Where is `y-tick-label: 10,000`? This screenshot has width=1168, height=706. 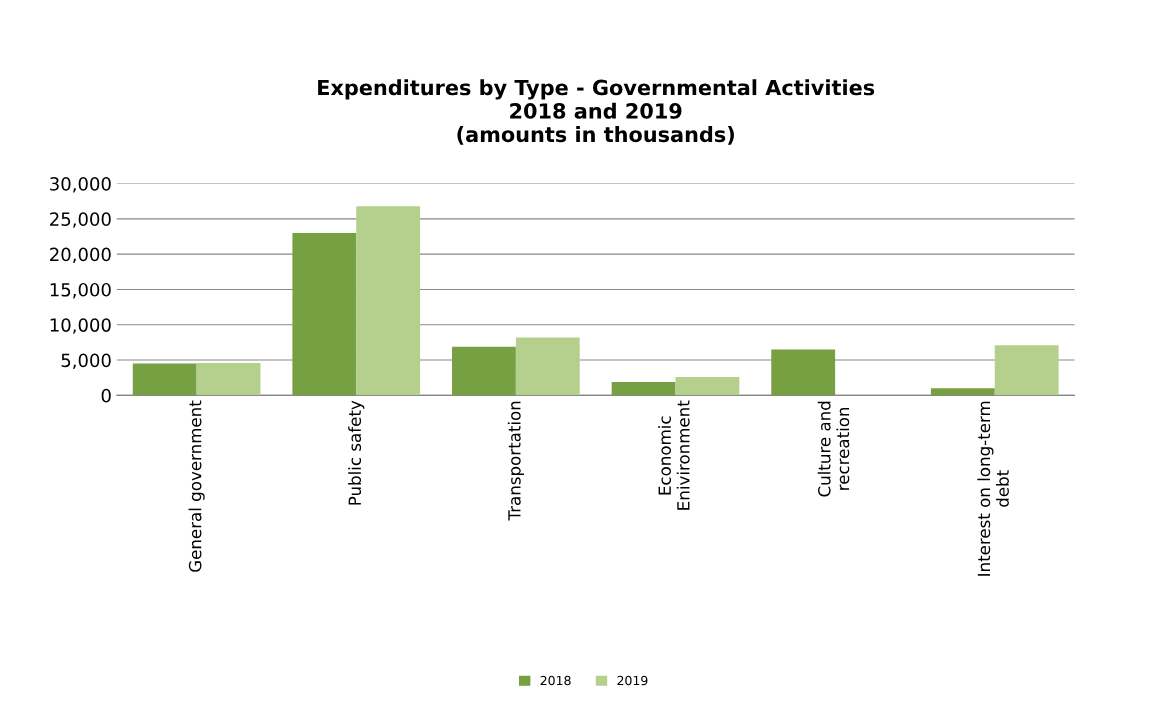
y-tick-label: 10,000 is located at coordinates (80, 326).